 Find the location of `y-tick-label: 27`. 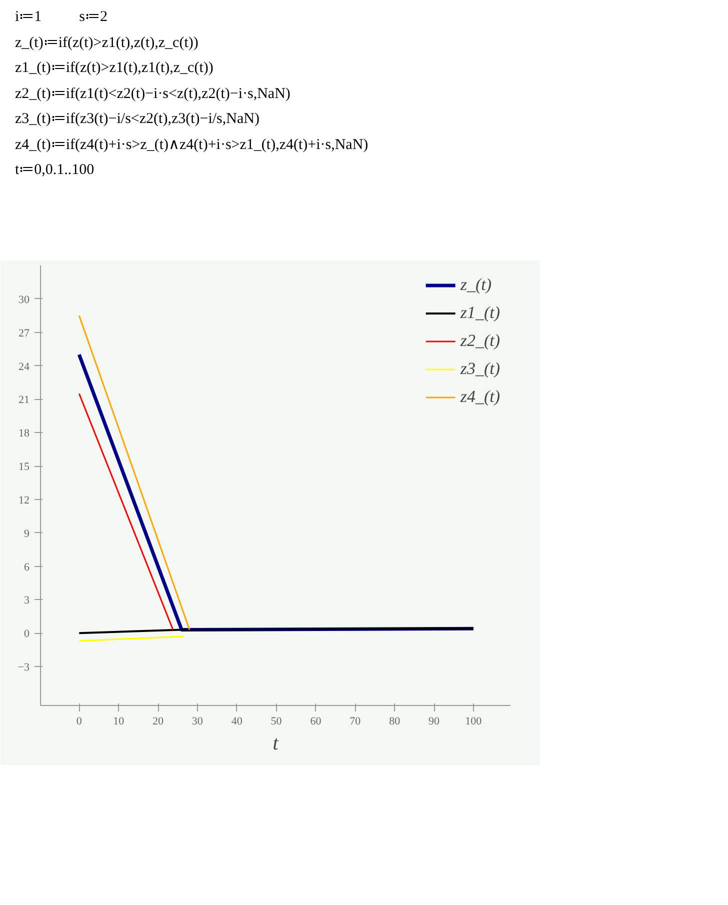

y-tick-label: 27 is located at coordinates (24, 333).